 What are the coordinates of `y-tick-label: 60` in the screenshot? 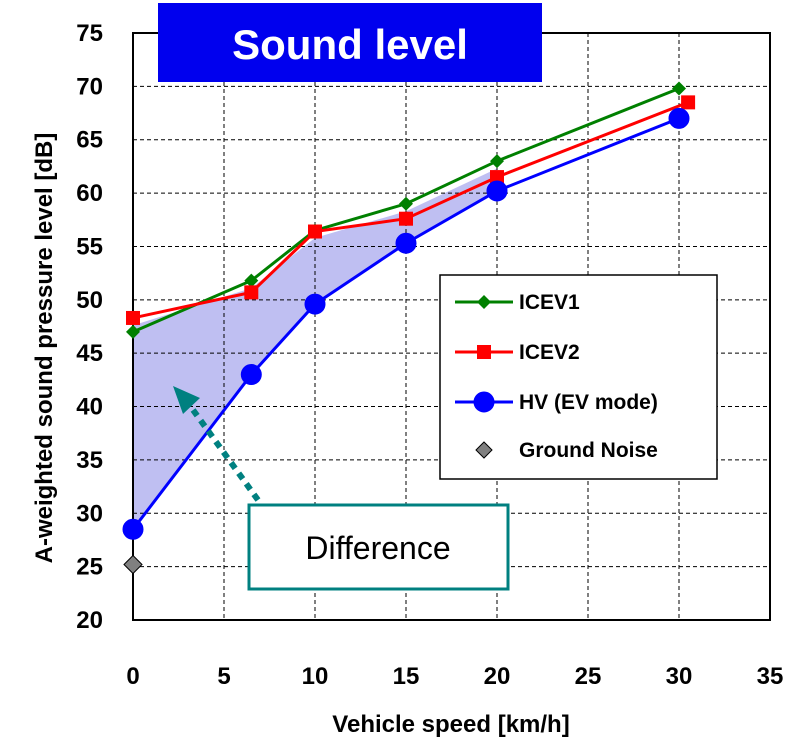 It's located at (89, 193).